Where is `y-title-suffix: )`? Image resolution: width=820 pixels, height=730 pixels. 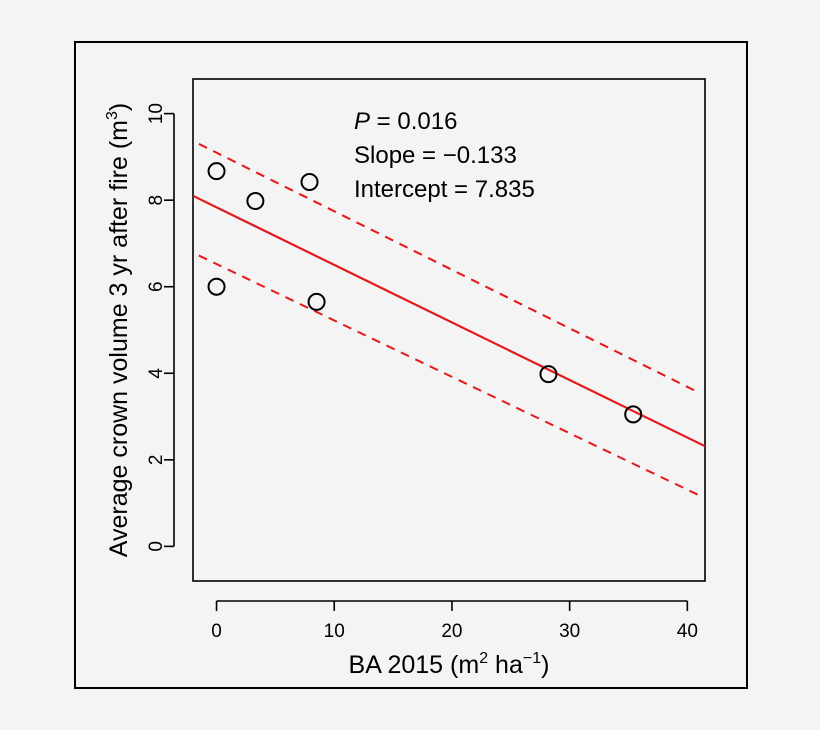 y-title-suffix: ) is located at coordinates (119, 107).